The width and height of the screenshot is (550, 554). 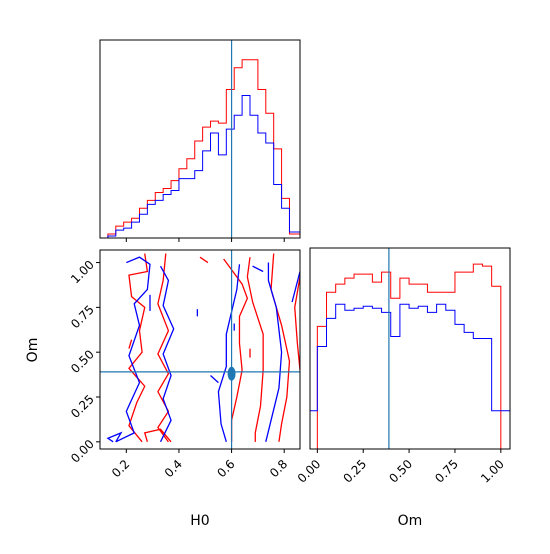 I want to click on joint-contours, so click(x=200, y=349).